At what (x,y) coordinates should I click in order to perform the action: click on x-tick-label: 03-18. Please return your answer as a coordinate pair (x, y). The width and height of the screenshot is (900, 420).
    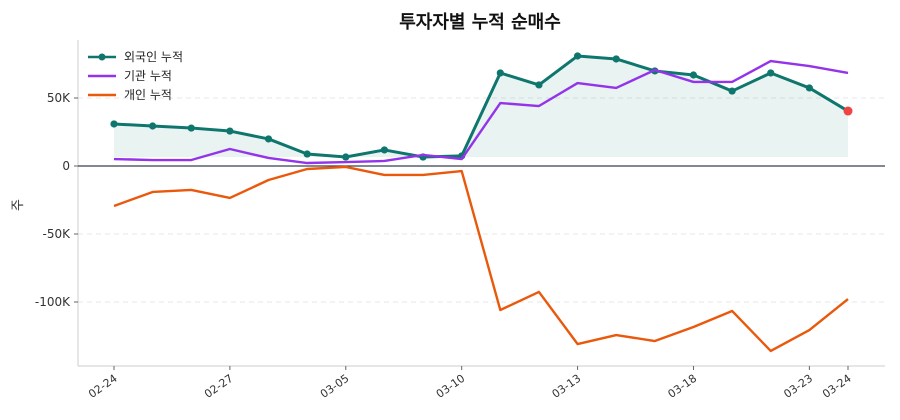
    Looking at the image, I should click on (683, 386).